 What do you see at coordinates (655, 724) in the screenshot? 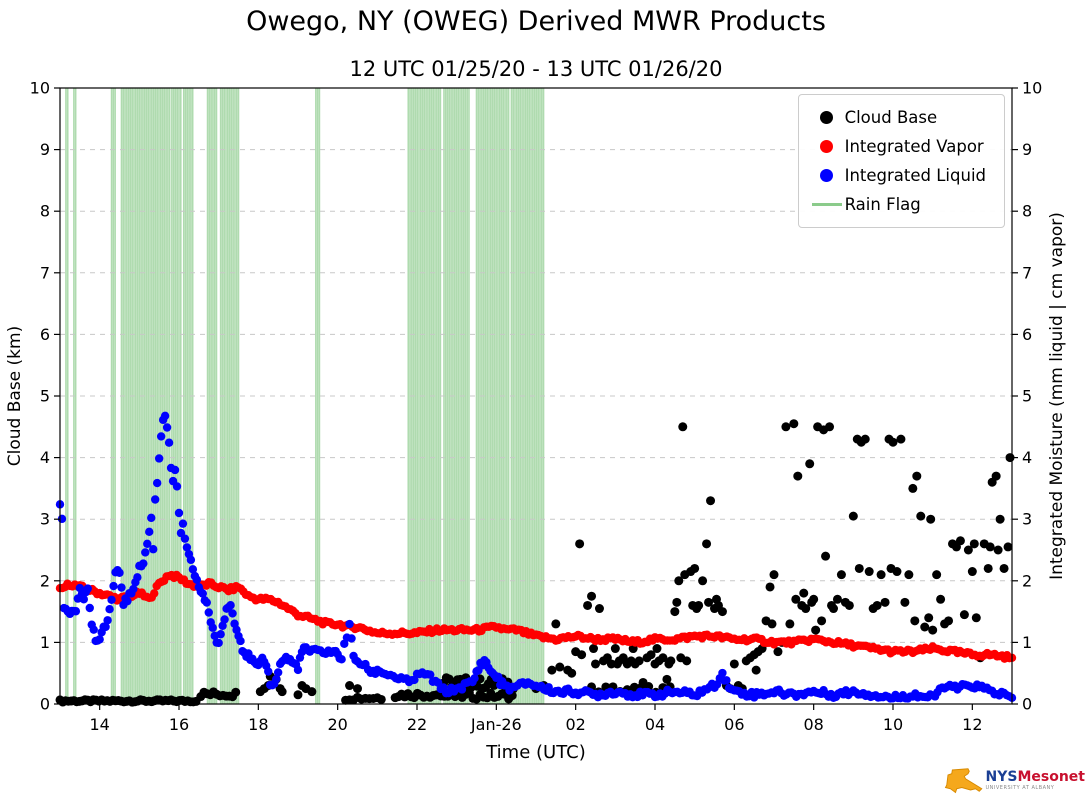
I see `x-tick-label: 04` at bounding box center [655, 724].